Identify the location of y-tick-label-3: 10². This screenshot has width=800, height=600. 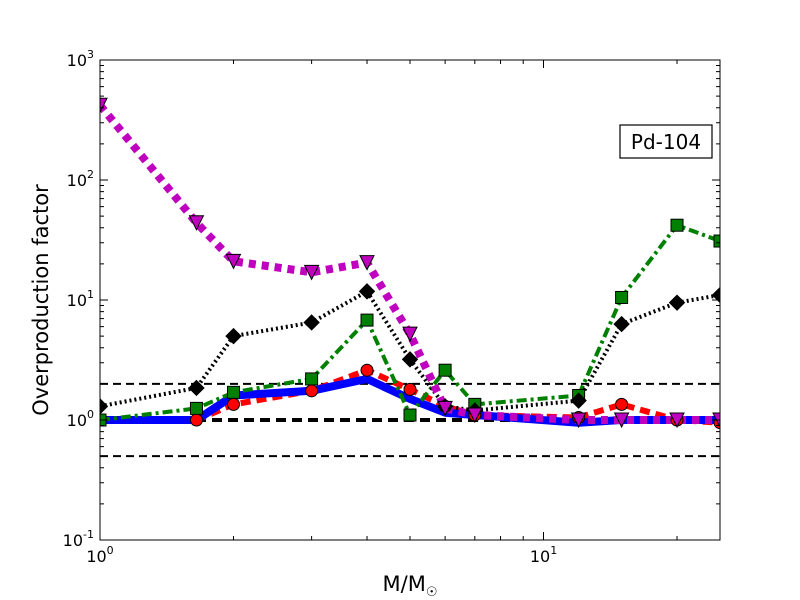
(80, 179).